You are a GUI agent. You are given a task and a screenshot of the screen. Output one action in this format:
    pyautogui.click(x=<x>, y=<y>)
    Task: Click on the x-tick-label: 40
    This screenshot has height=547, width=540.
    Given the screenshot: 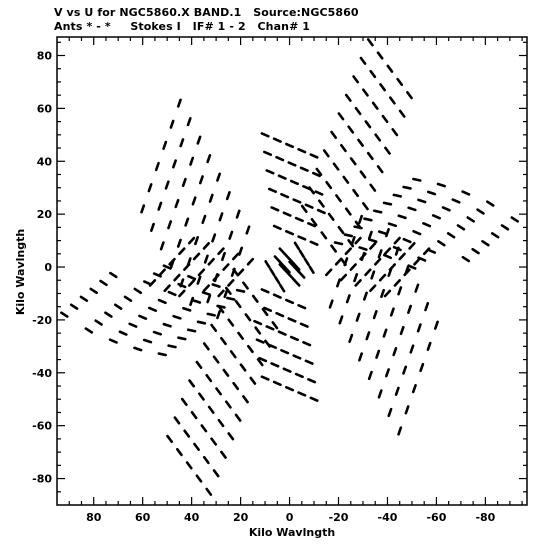 What is the action you would take?
    pyautogui.click(x=192, y=517)
    